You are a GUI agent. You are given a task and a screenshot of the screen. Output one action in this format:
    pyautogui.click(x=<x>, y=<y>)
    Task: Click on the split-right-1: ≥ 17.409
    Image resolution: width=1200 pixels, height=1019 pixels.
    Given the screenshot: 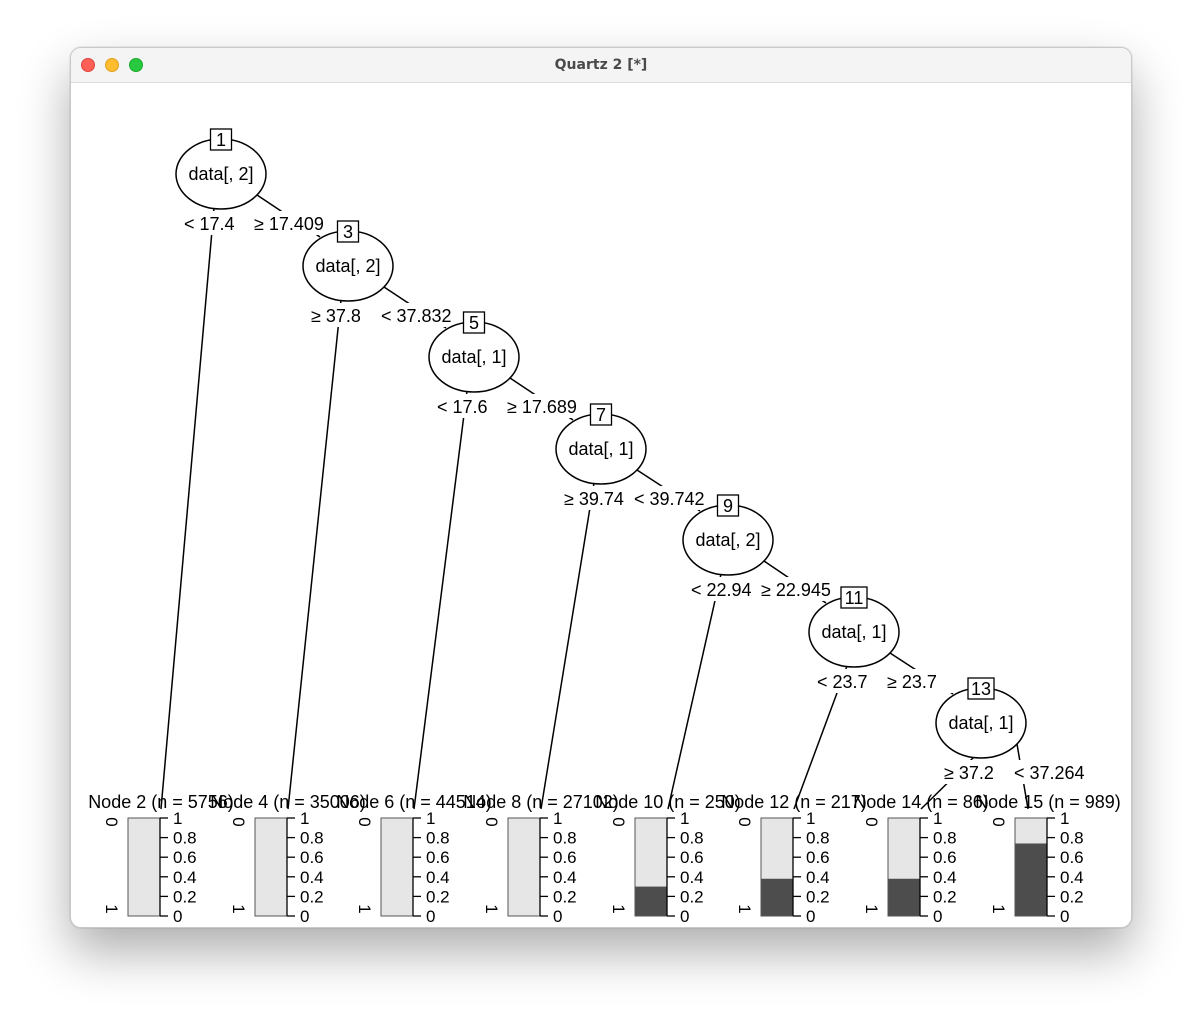 What is the action you would take?
    pyautogui.click(x=289, y=224)
    